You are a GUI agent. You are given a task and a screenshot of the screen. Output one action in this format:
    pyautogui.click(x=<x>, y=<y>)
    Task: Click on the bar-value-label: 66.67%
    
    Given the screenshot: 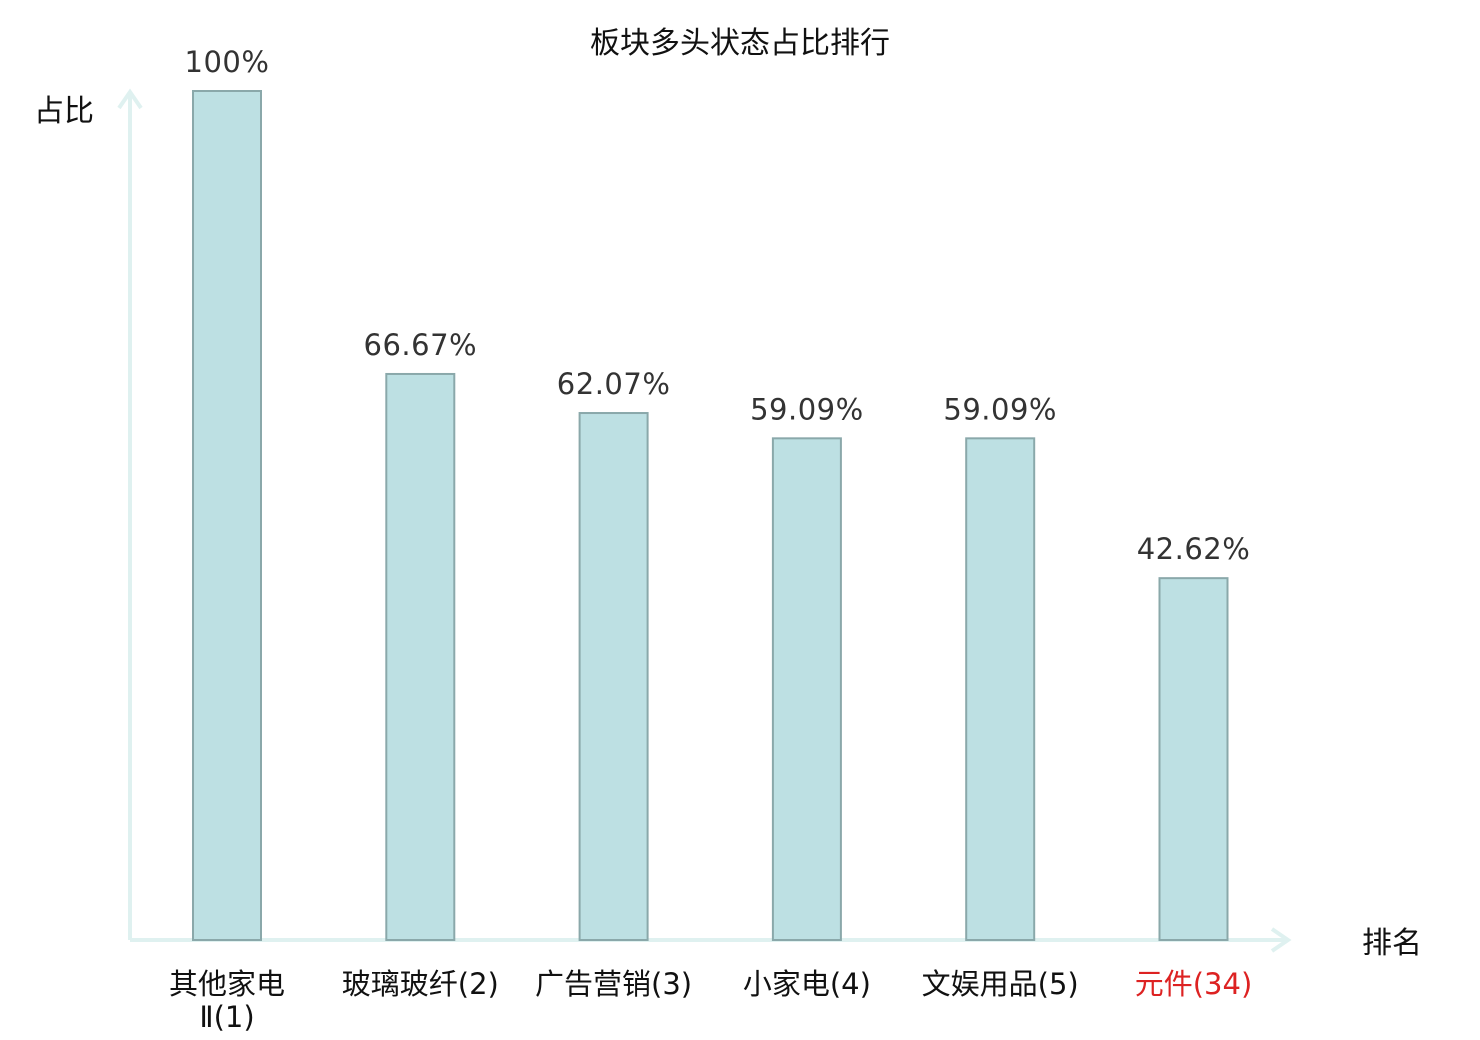 What is the action you would take?
    pyautogui.click(x=421, y=345)
    